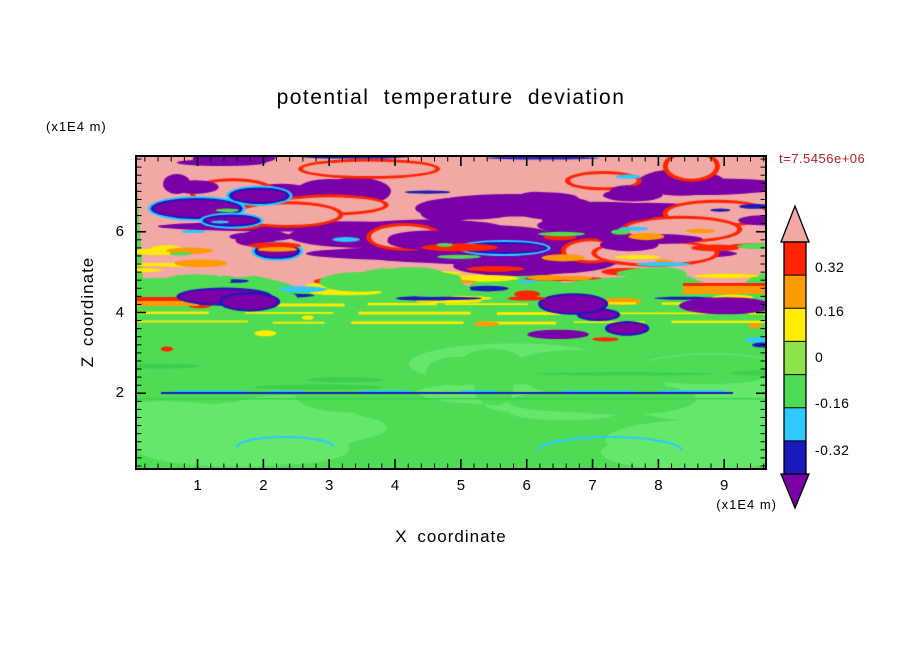 The width and height of the screenshot is (904, 654). Describe the element at coordinates (119, 393) in the screenshot. I see `y-tick-label: 2` at that location.